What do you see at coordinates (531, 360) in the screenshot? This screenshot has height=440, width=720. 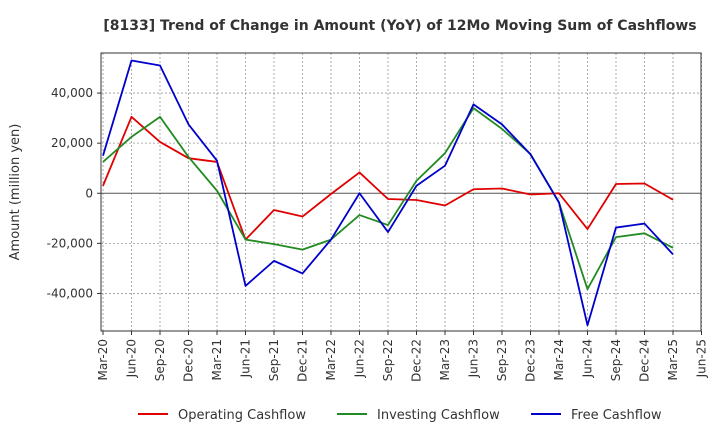 I see `x-tick-label: Dec-23` at bounding box center [531, 360].